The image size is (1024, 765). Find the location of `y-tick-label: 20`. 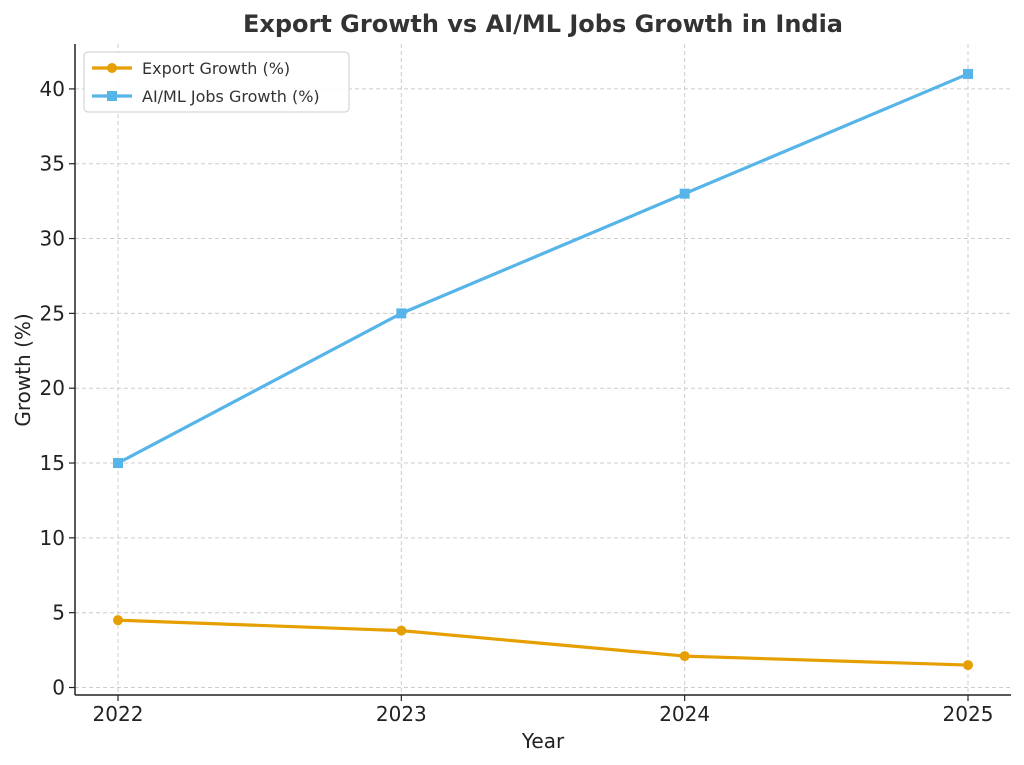

y-tick-label: 20 is located at coordinates (52, 388).